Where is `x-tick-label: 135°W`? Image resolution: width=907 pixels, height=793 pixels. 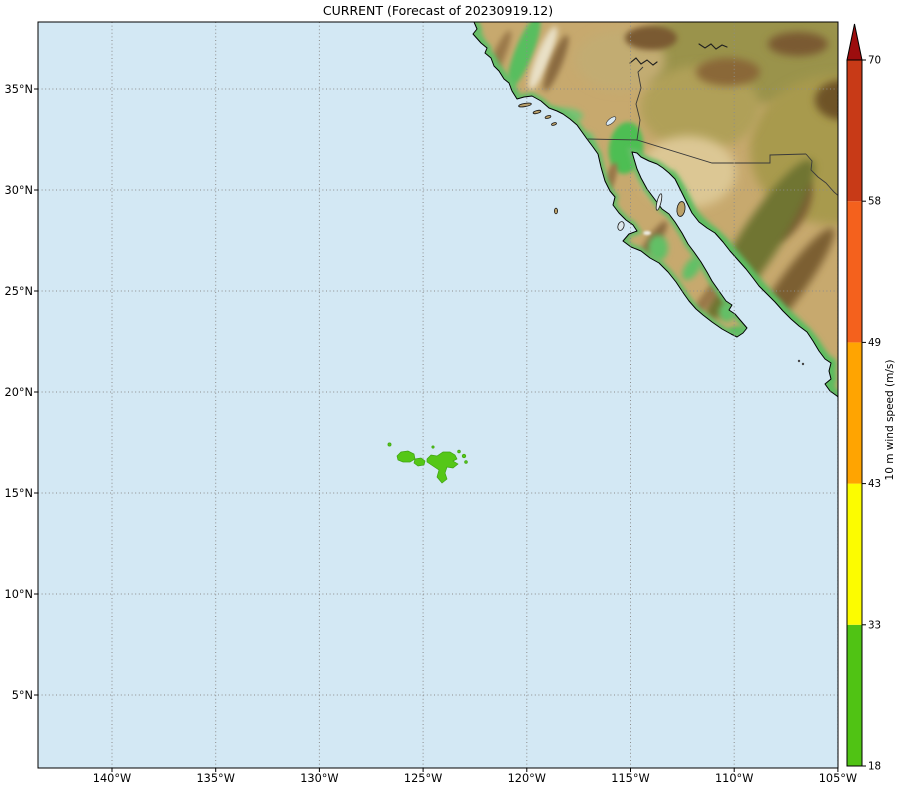
x-tick-label: 135°W is located at coordinates (216, 778).